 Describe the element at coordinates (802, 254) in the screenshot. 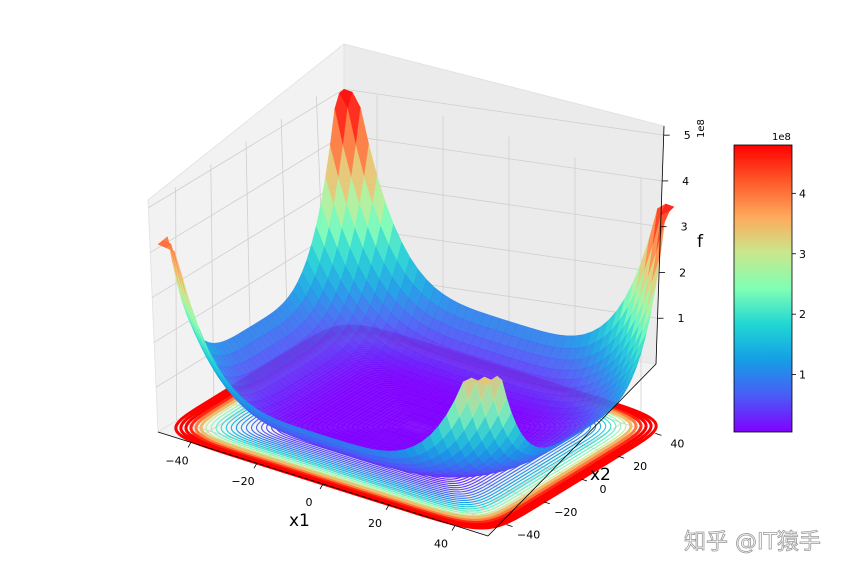

I see `colorbar-tick-label: 3` at that location.